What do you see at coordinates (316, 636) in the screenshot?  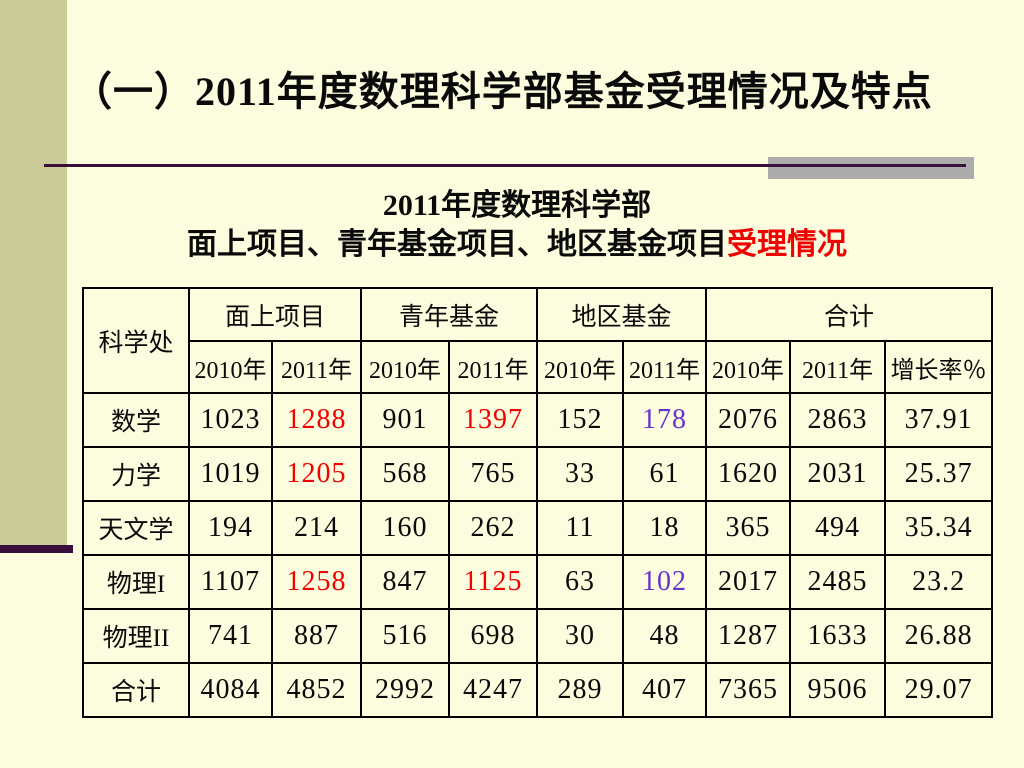 I see `cell: 887` at bounding box center [316, 636].